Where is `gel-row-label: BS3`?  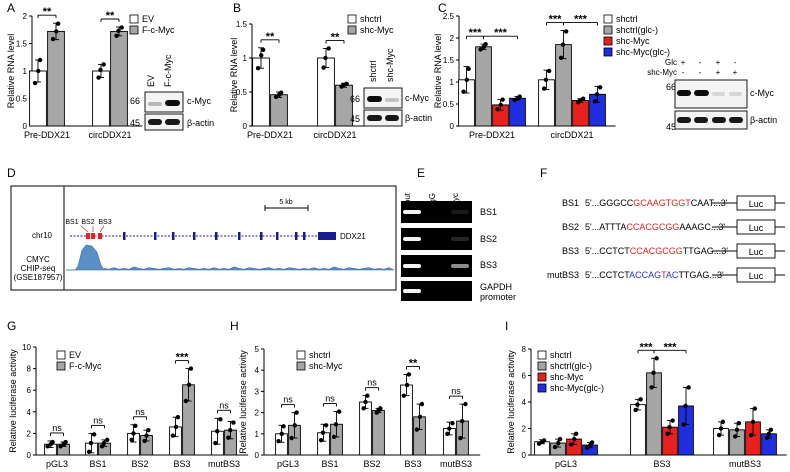
gel-row-label: BS3 is located at coordinates (488, 265).